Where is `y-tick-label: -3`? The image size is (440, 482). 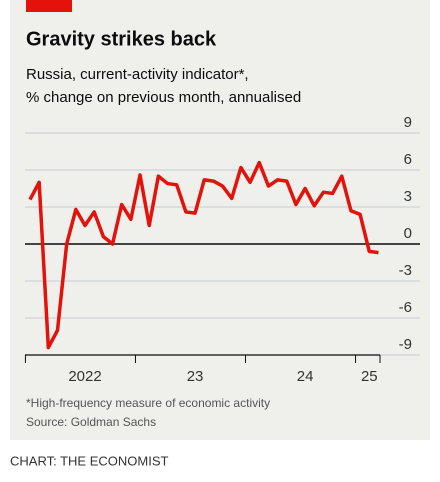 y-tick-label: -3 is located at coordinates (405, 270).